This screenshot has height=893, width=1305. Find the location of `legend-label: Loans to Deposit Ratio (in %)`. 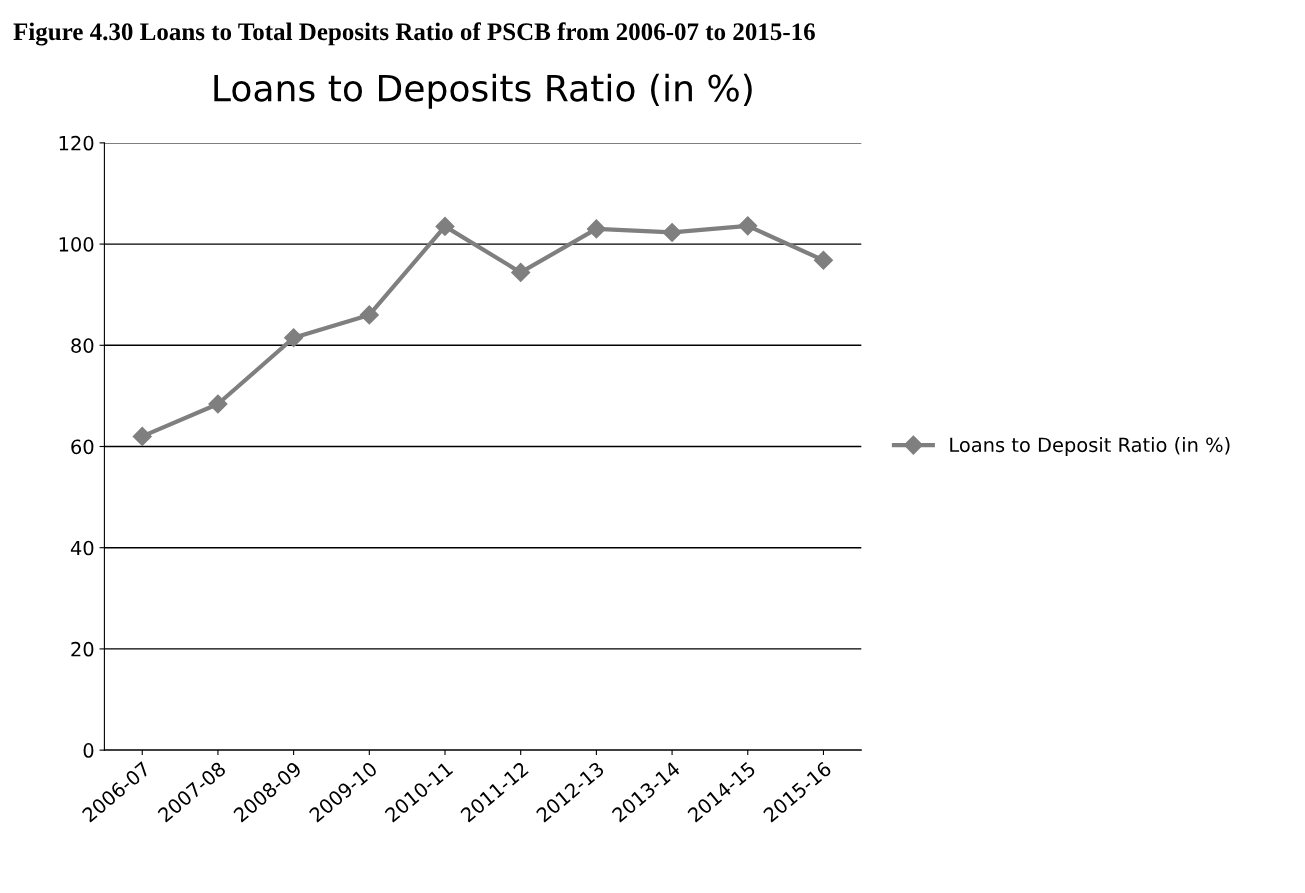

legend-label: Loans to Deposit Ratio (in %) is located at coordinates (1090, 446).